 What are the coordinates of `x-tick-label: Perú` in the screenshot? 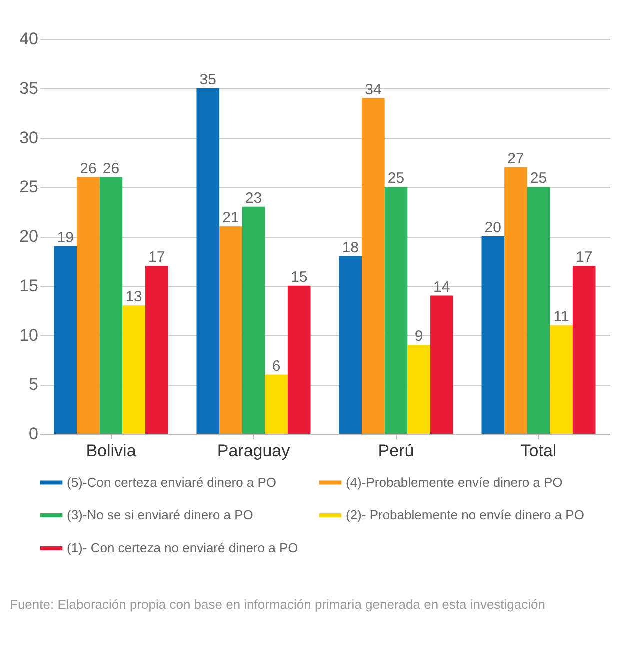 It's located at (396, 451).